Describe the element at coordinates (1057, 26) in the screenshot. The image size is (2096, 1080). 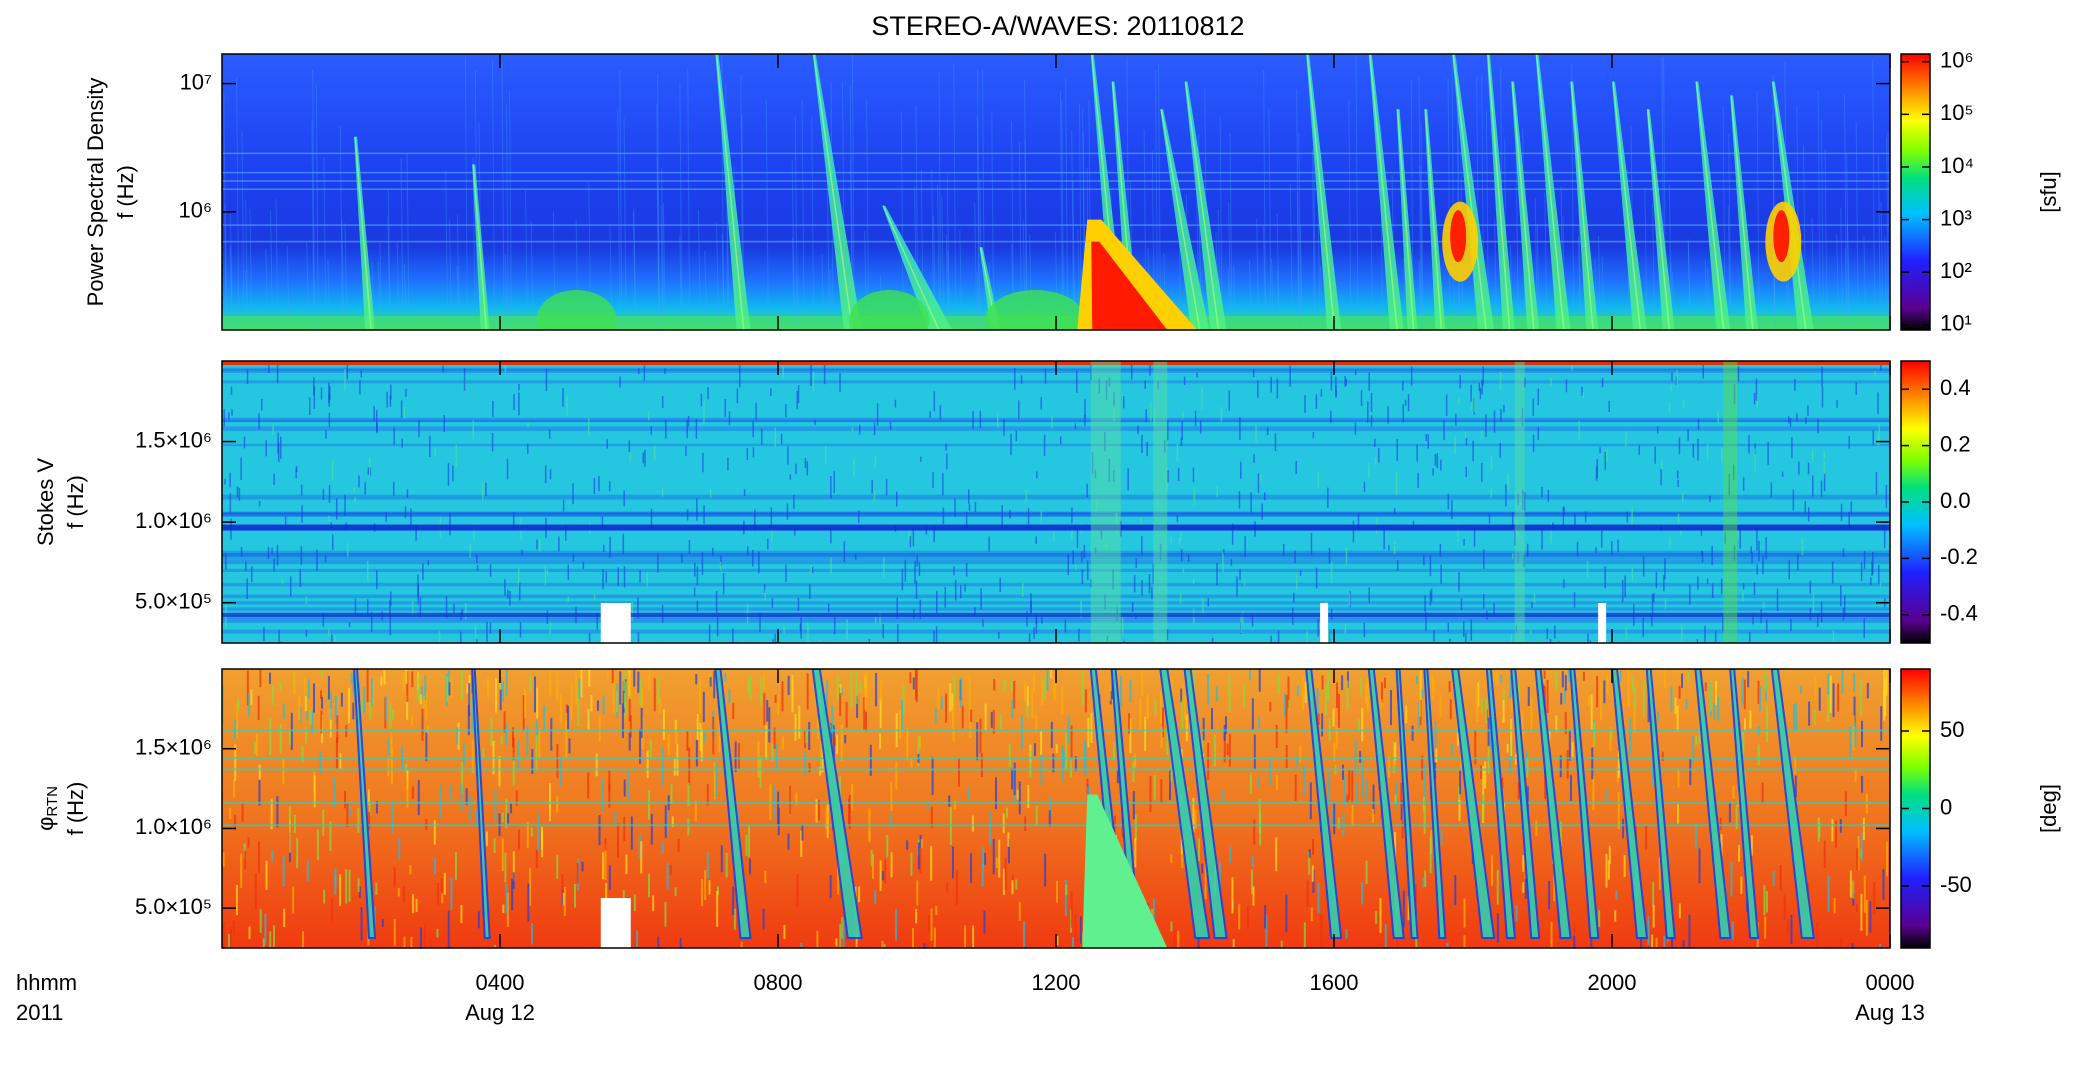
I see `chart-title: STEREO-A/WAVES: 20110812` at that location.